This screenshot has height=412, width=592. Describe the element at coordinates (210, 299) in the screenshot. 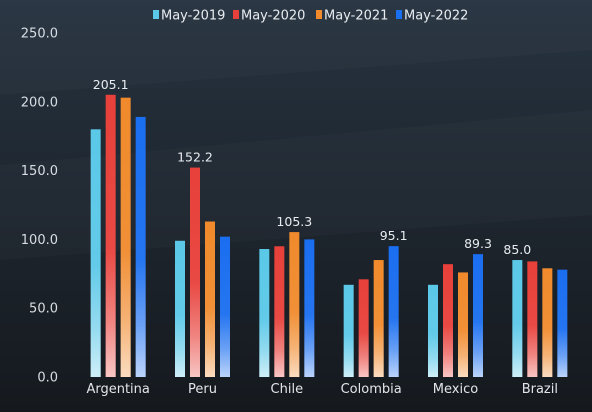

I see `bar-peru-may-2021` at that location.